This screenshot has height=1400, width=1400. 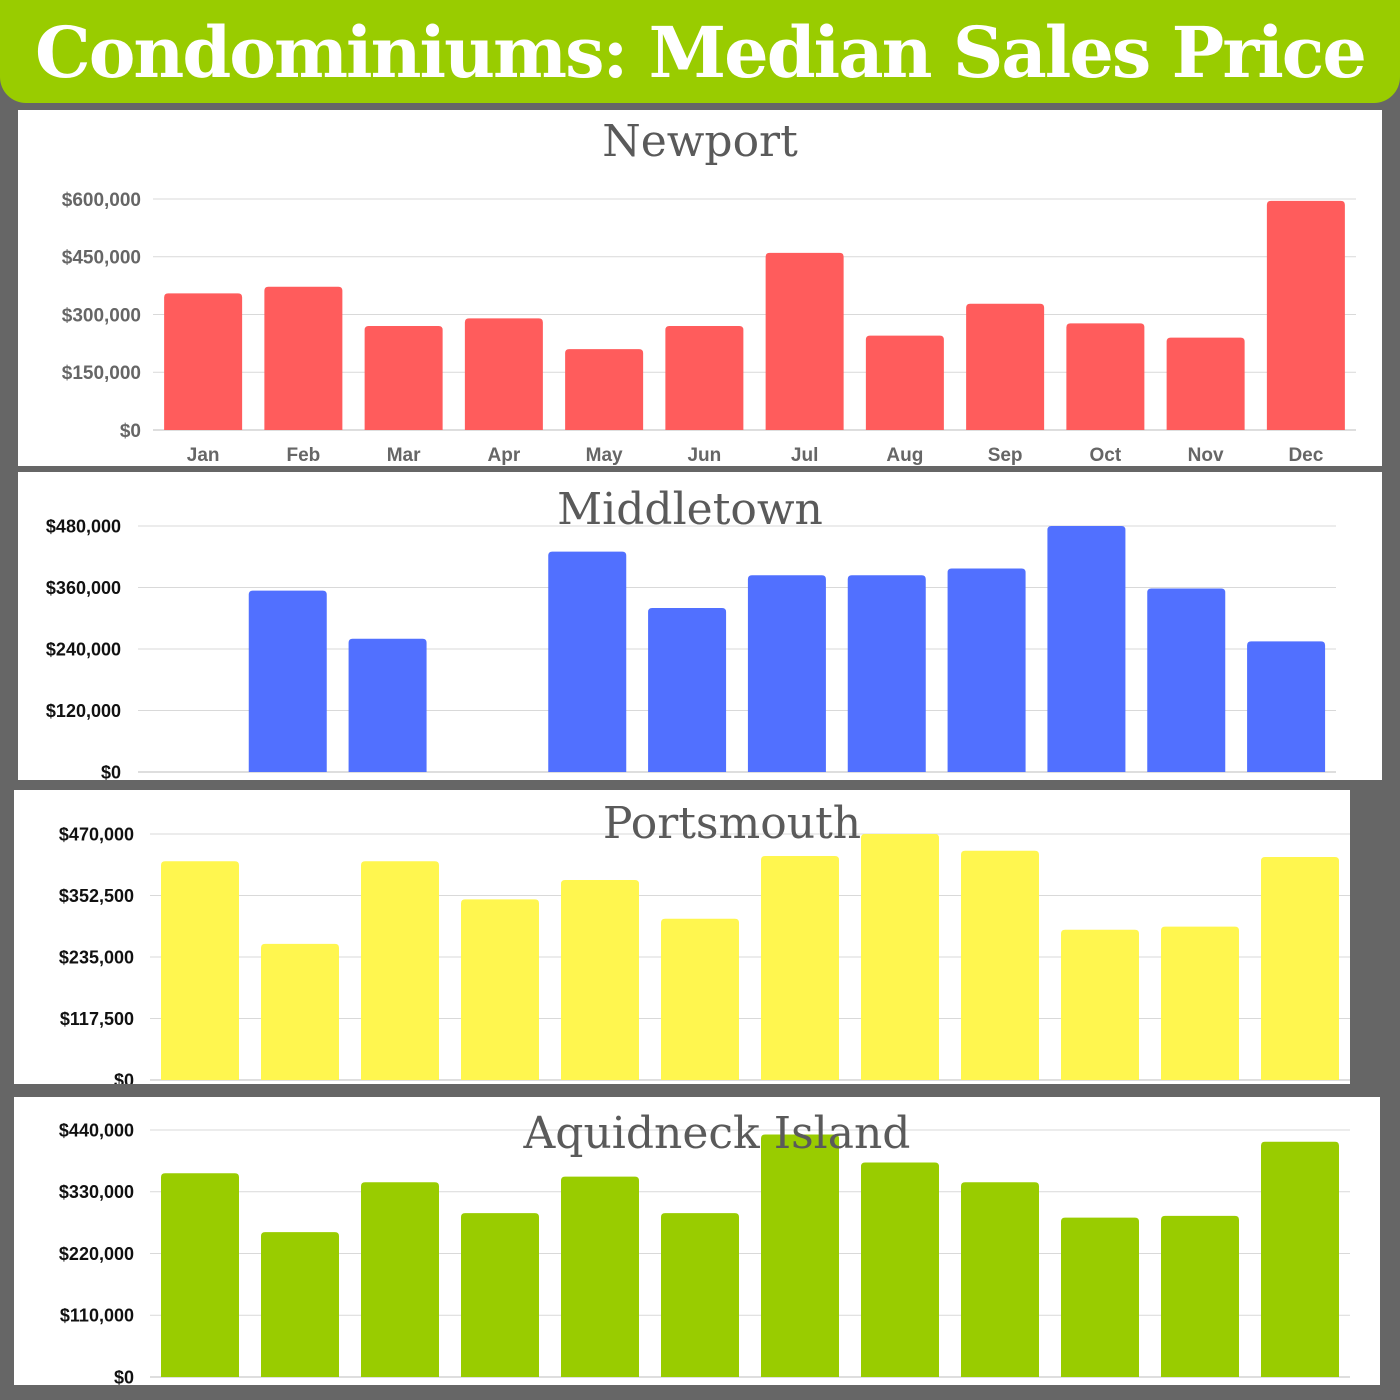 What do you see at coordinates (1005, 455) in the screenshot?
I see `x-tick-label: Sep` at bounding box center [1005, 455].